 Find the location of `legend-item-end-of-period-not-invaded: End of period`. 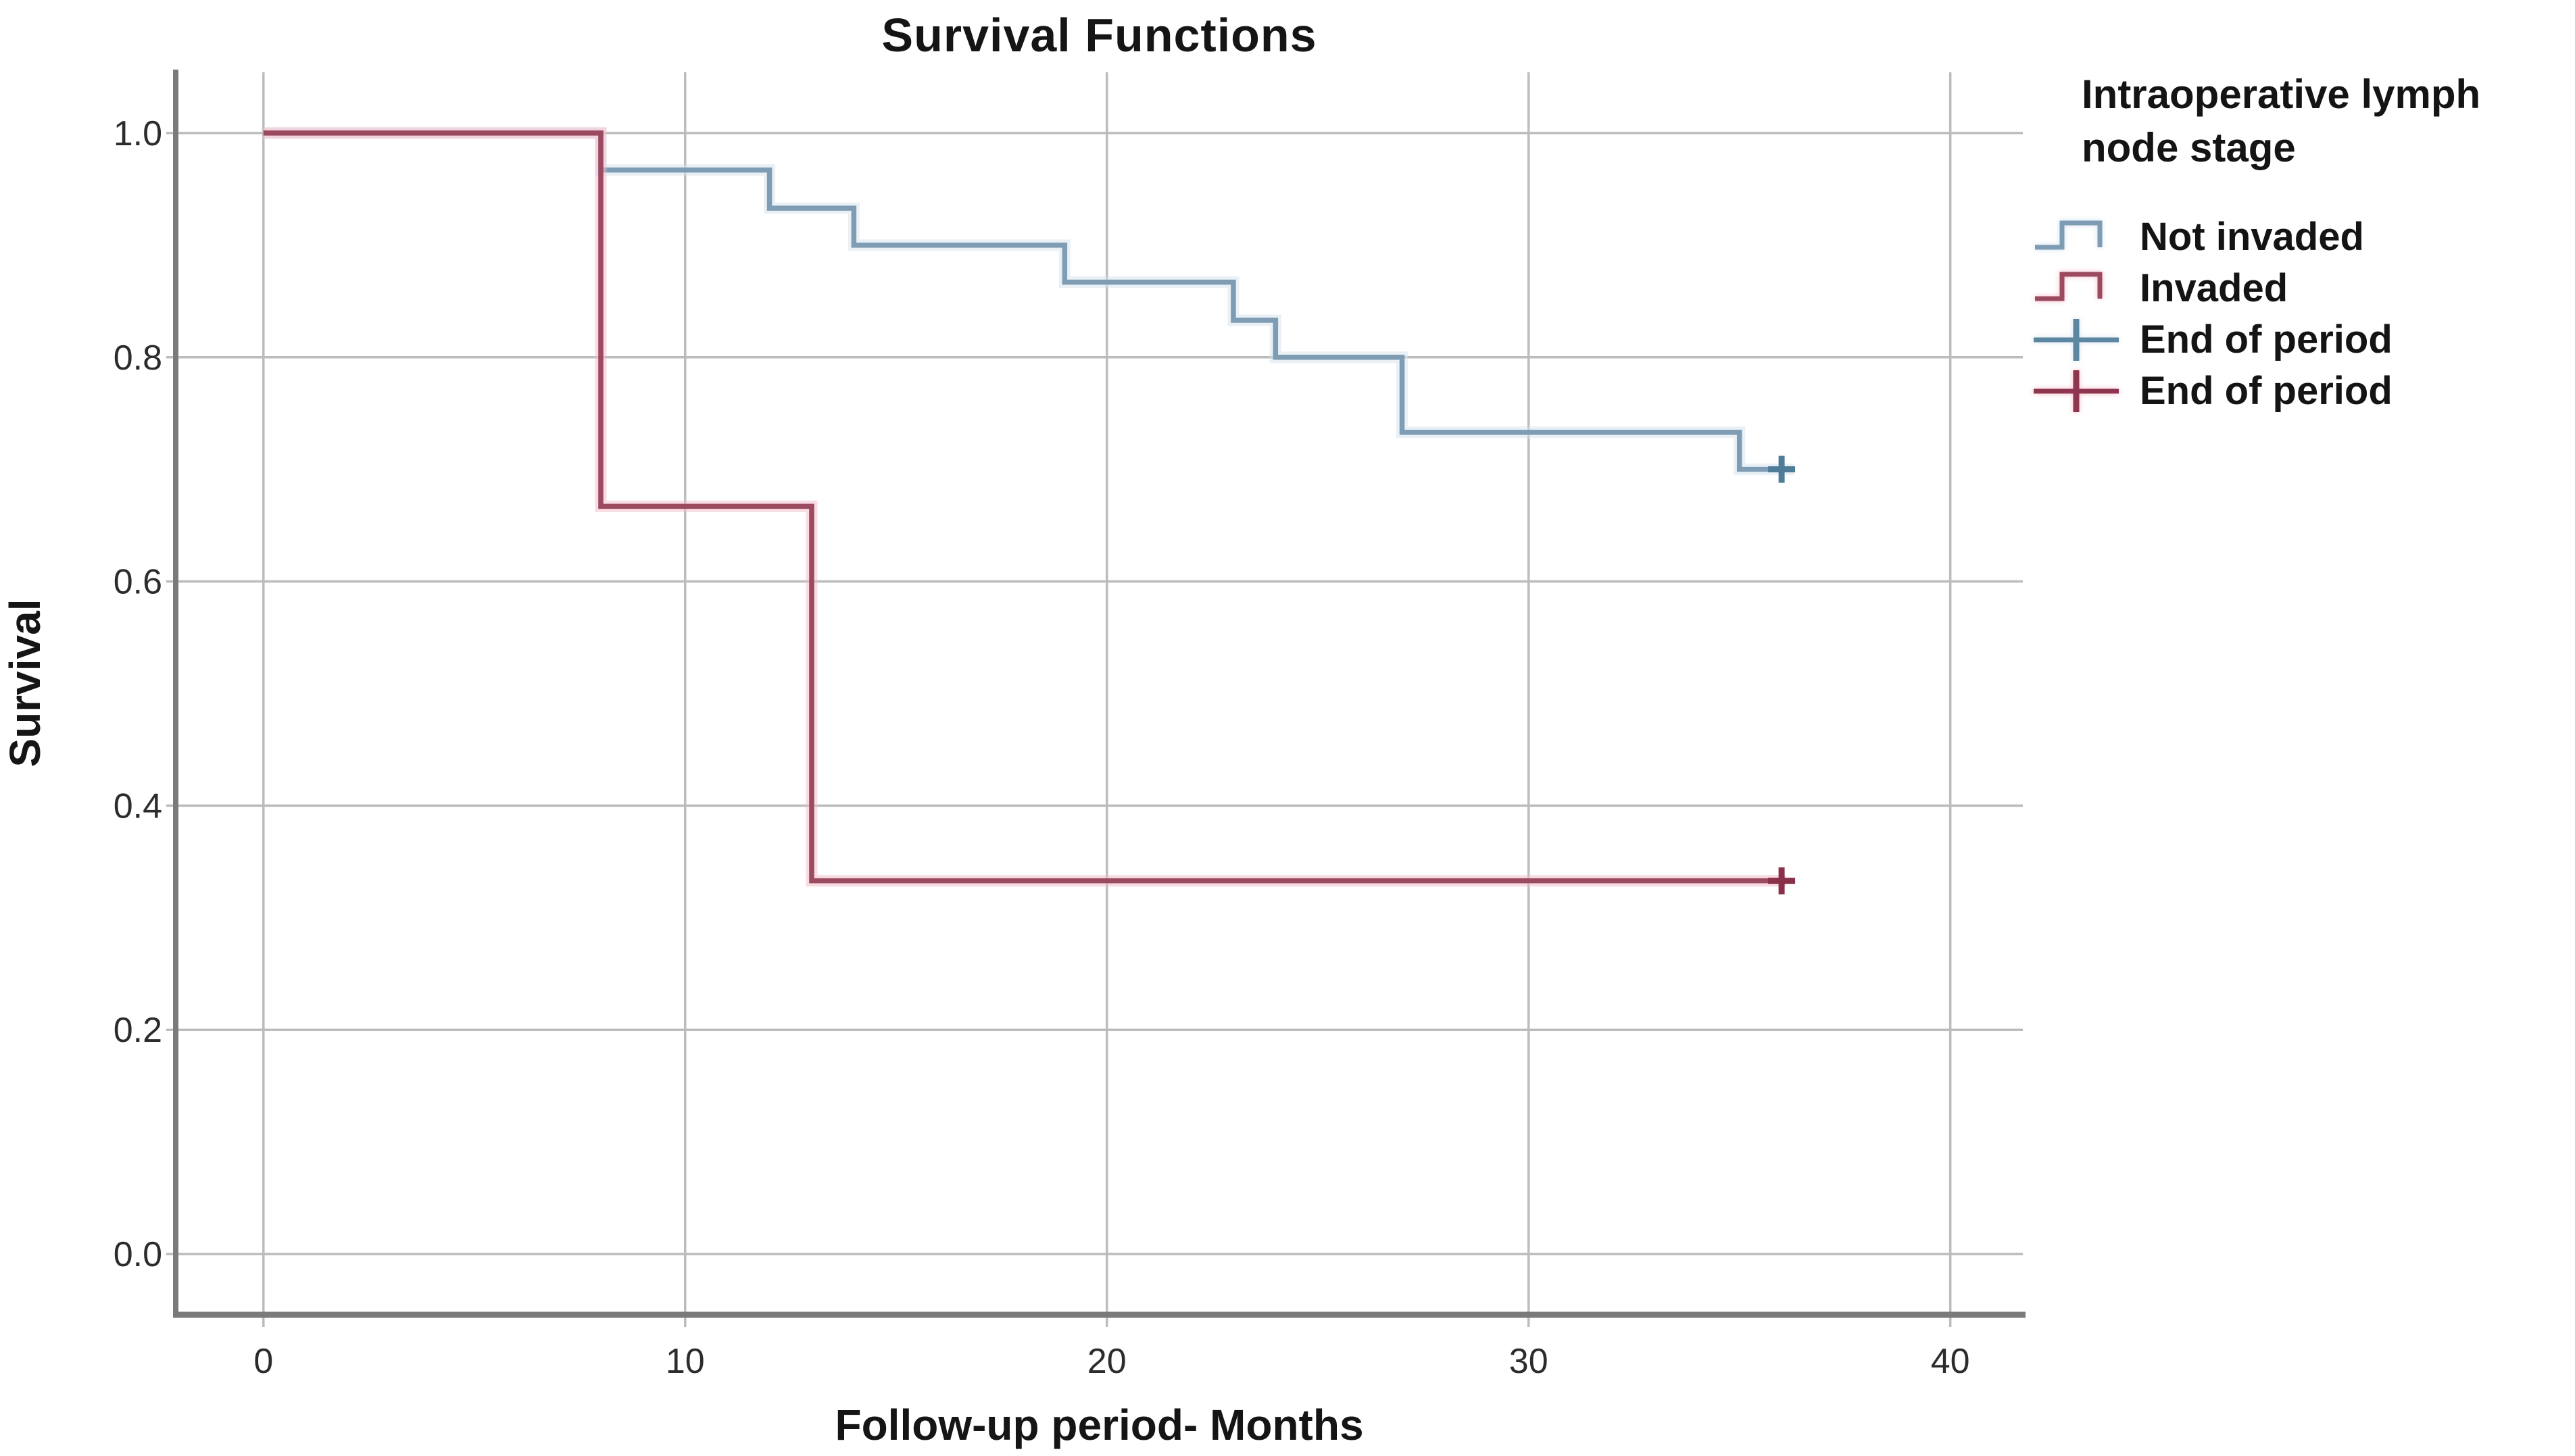

legend-item-end-of-period-not-invaded: End of period is located at coordinates (2301, 339).